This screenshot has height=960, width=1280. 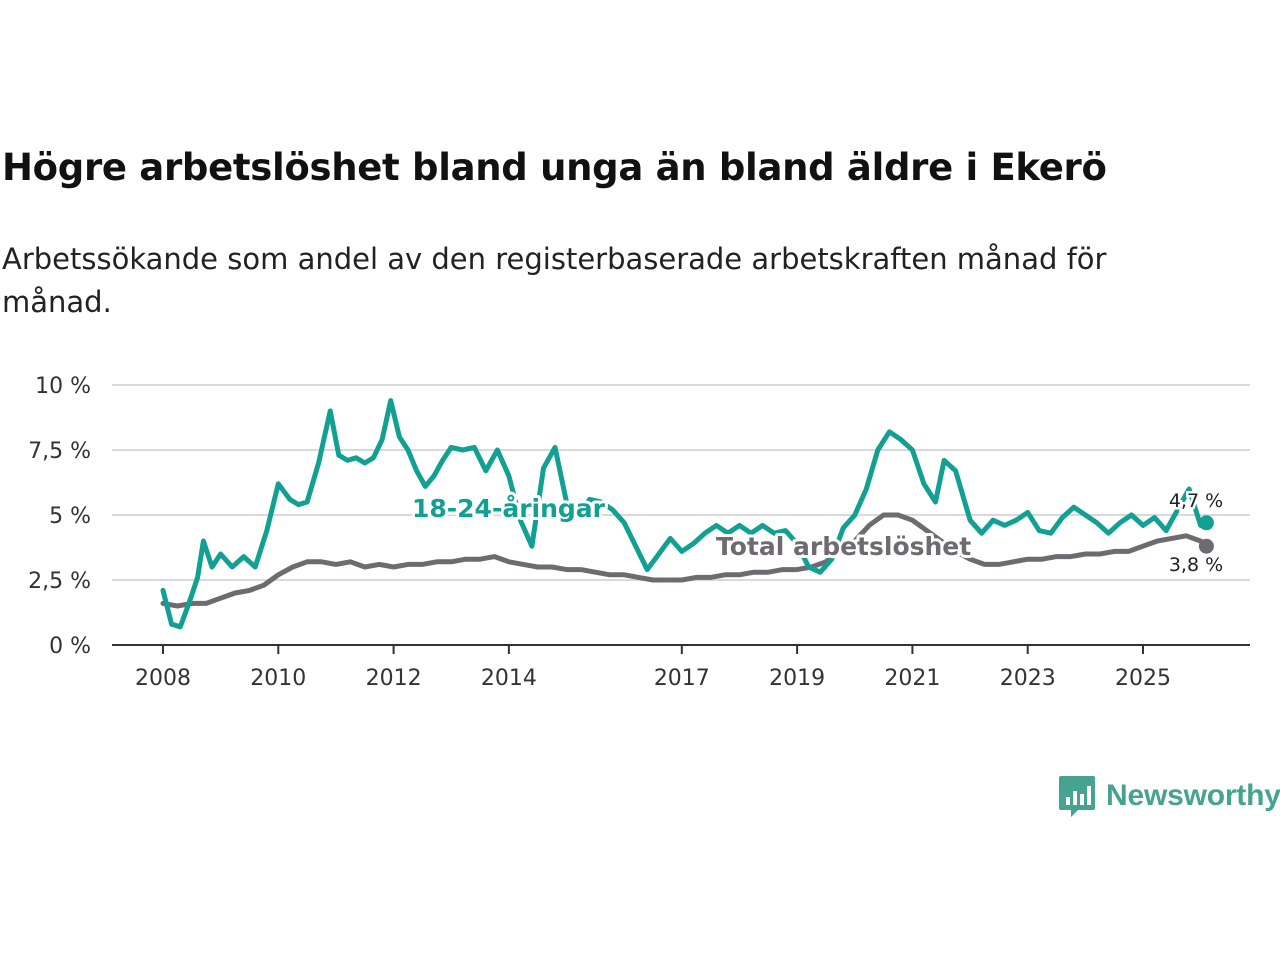 What do you see at coordinates (691, 527) in the screenshot?
I see `series-labels: 18-24-åringar Total arbetslöshet` at bounding box center [691, 527].